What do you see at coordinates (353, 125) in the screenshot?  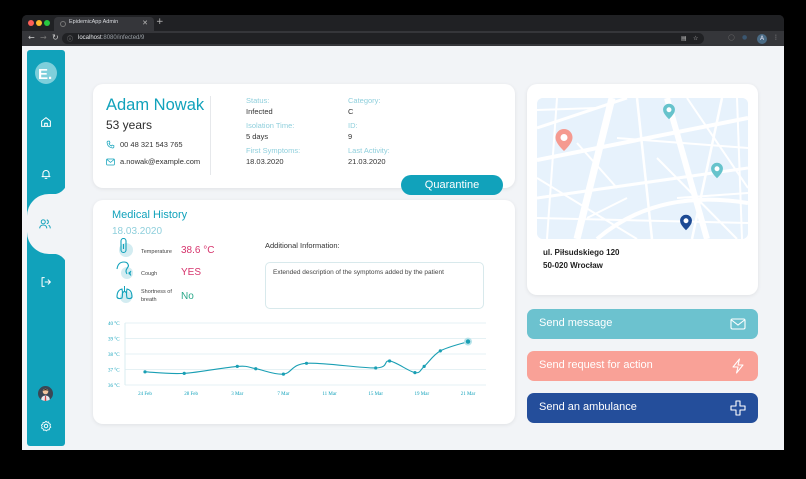 I see `id-label: ID:` at bounding box center [353, 125].